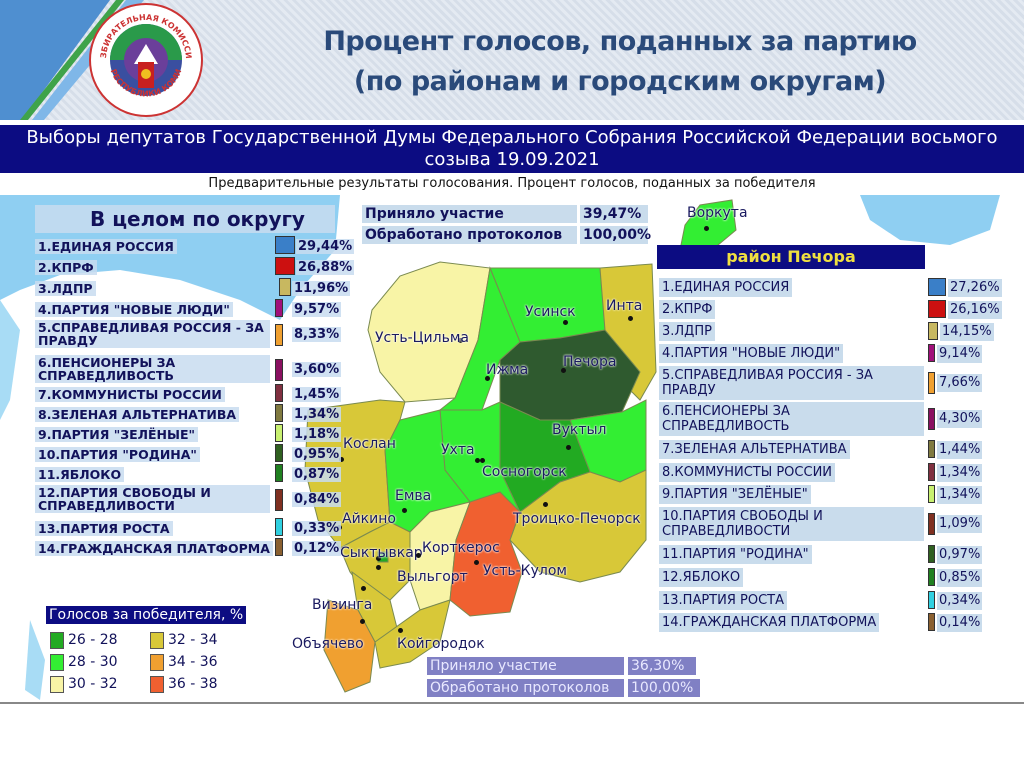 This screenshot has width=1024, height=767. I want to click on party-percent: 0,84%, so click(317, 499).